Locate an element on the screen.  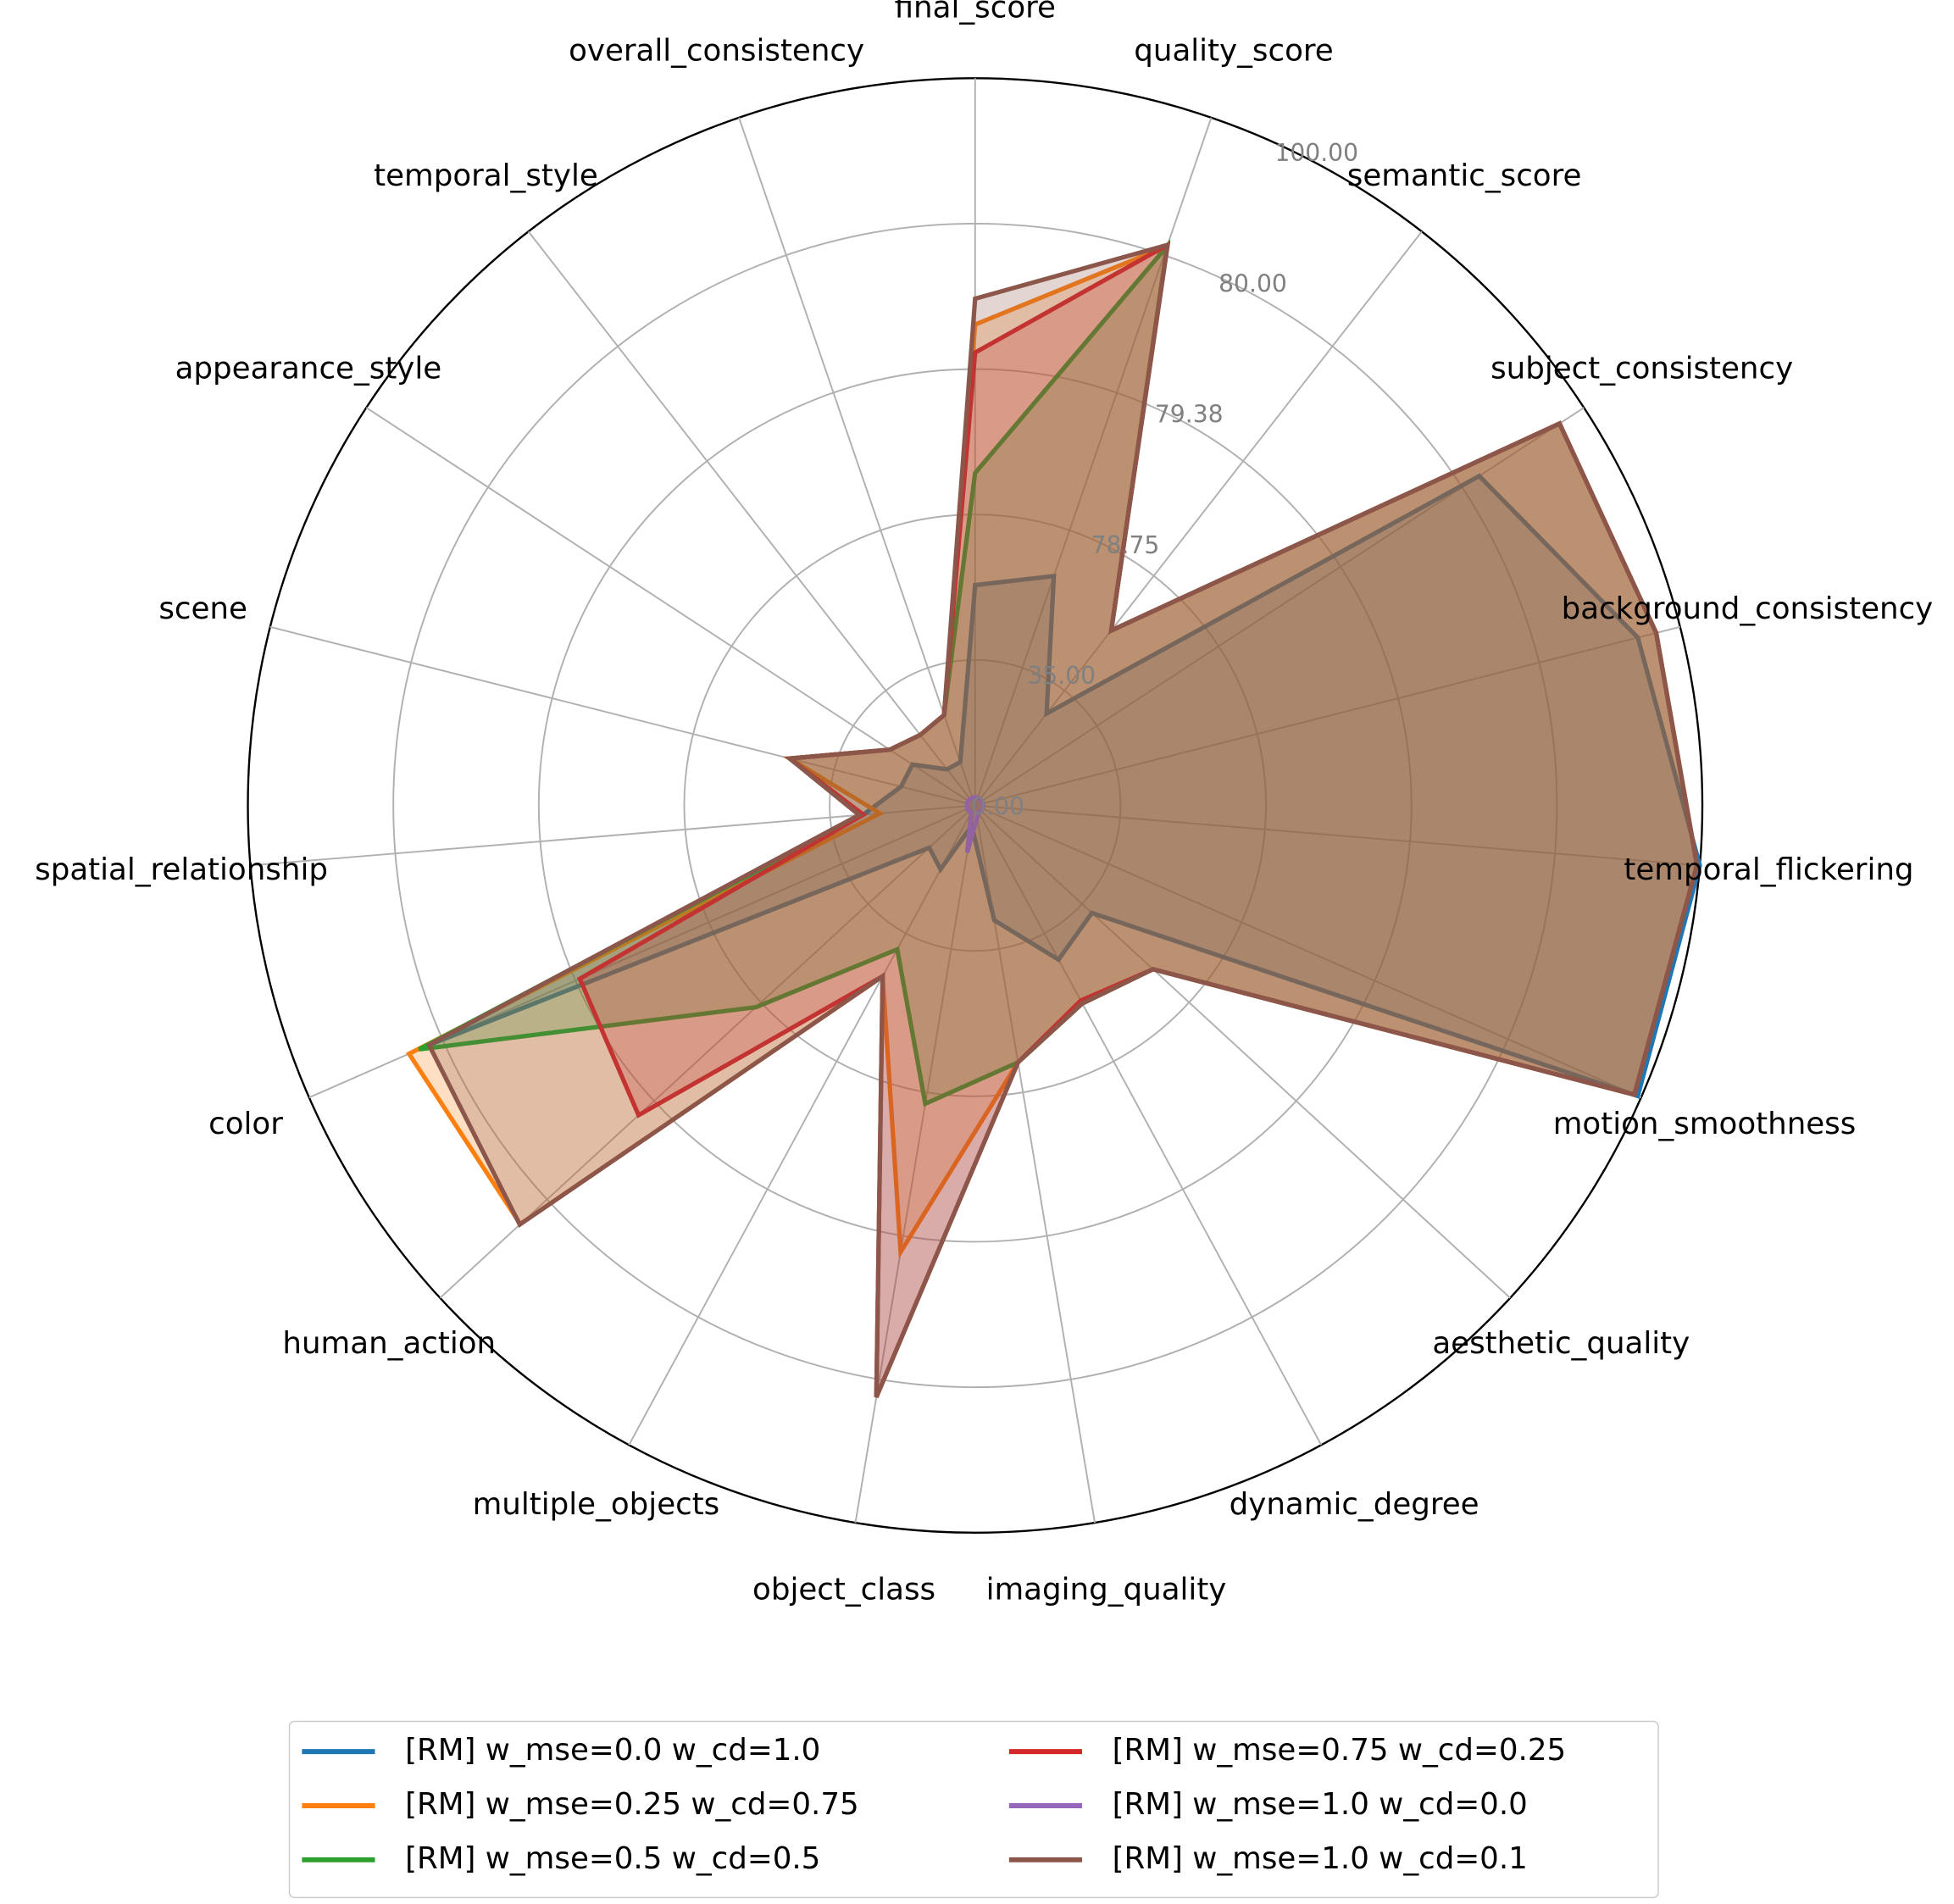
radial-tick-label: 80.00 is located at coordinates (1253, 283).